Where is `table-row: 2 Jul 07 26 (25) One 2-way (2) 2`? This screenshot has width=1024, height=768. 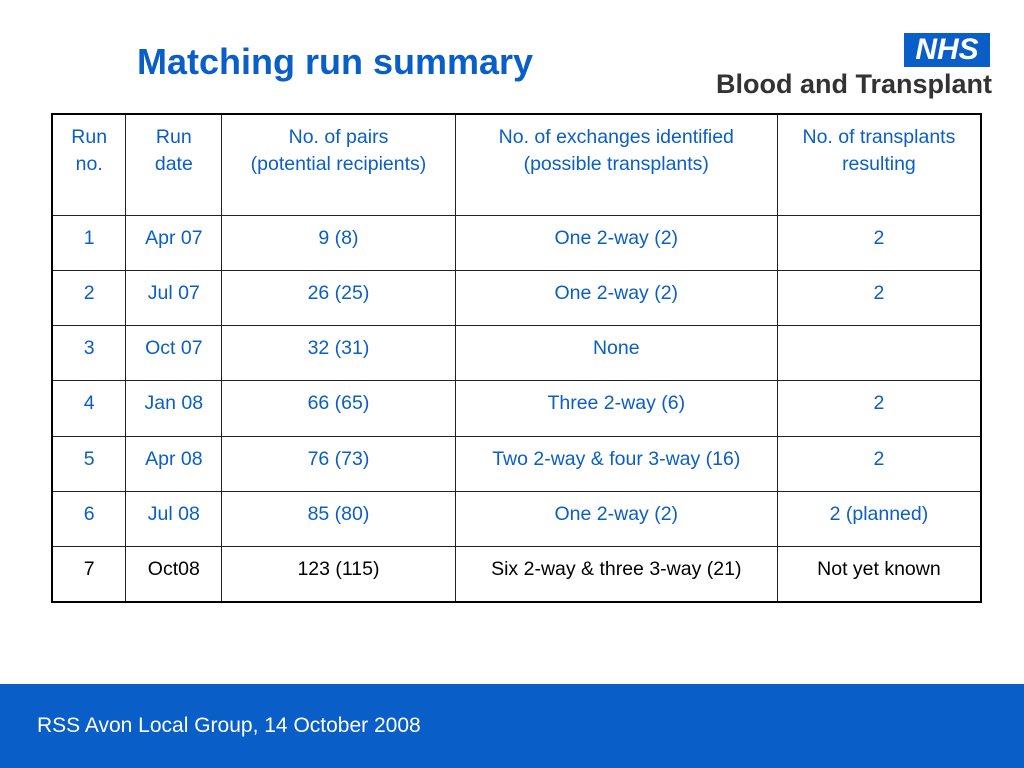 table-row: 2 Jul 07 26 (25) One 2-way (2) 2 is located at coordinates (516, 298).